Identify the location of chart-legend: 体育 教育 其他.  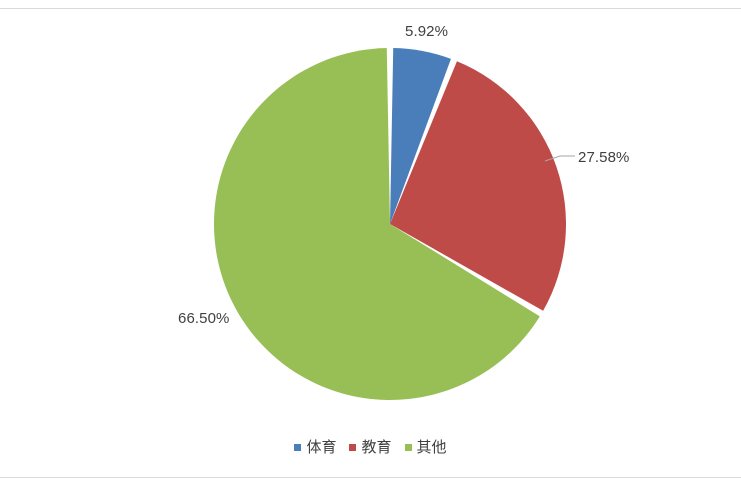
(370, 447).